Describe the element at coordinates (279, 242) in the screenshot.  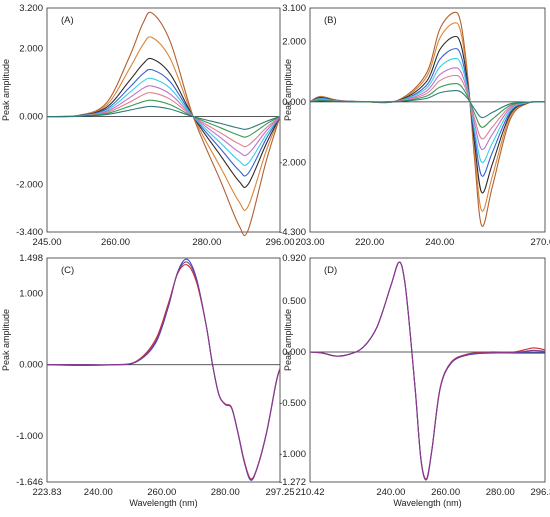
I see `x-tick-label: 296.00` at that location.